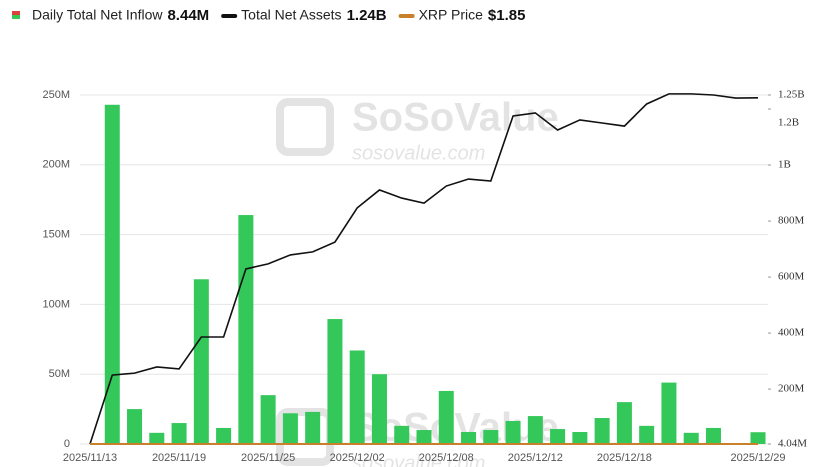  I want to click on legend-value: $1.85, so click(507, 15).